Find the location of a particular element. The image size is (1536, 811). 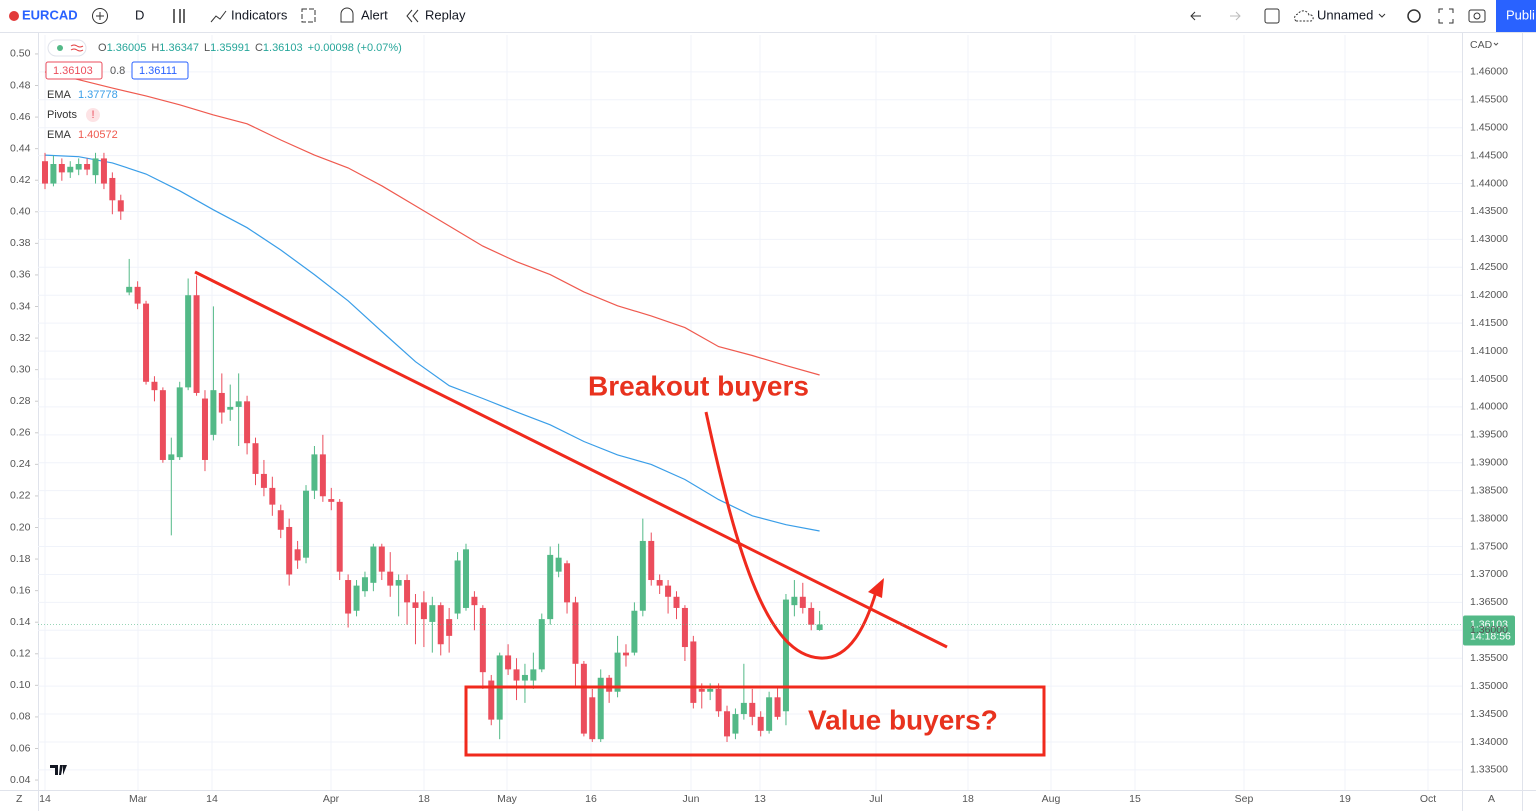

axis-corner-right: A is located at coordinates (1491, 799).